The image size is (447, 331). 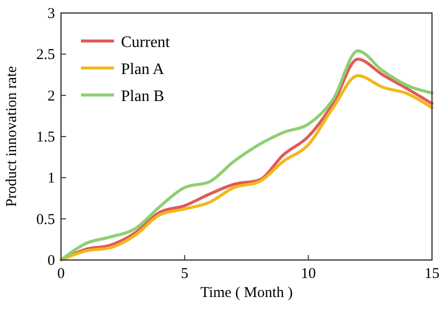 What do you see at coordinates (308, 274) in the screenshot?
I see `x-tick-label: 10` at bounding box center [308, 274].